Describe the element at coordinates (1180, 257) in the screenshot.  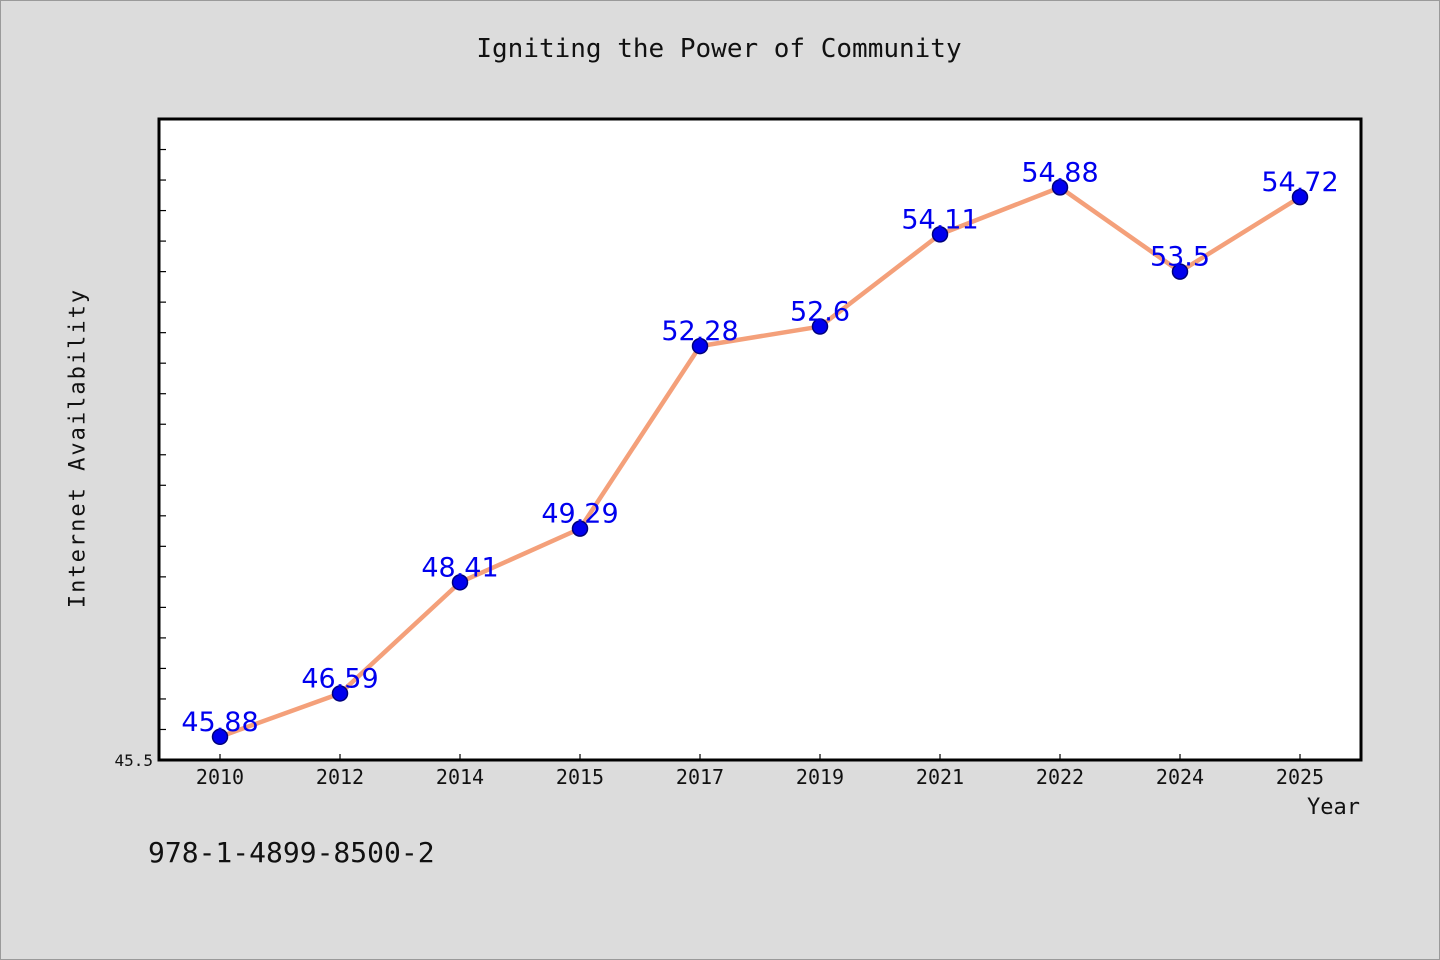
I see `data-label: 53.5` at that location.